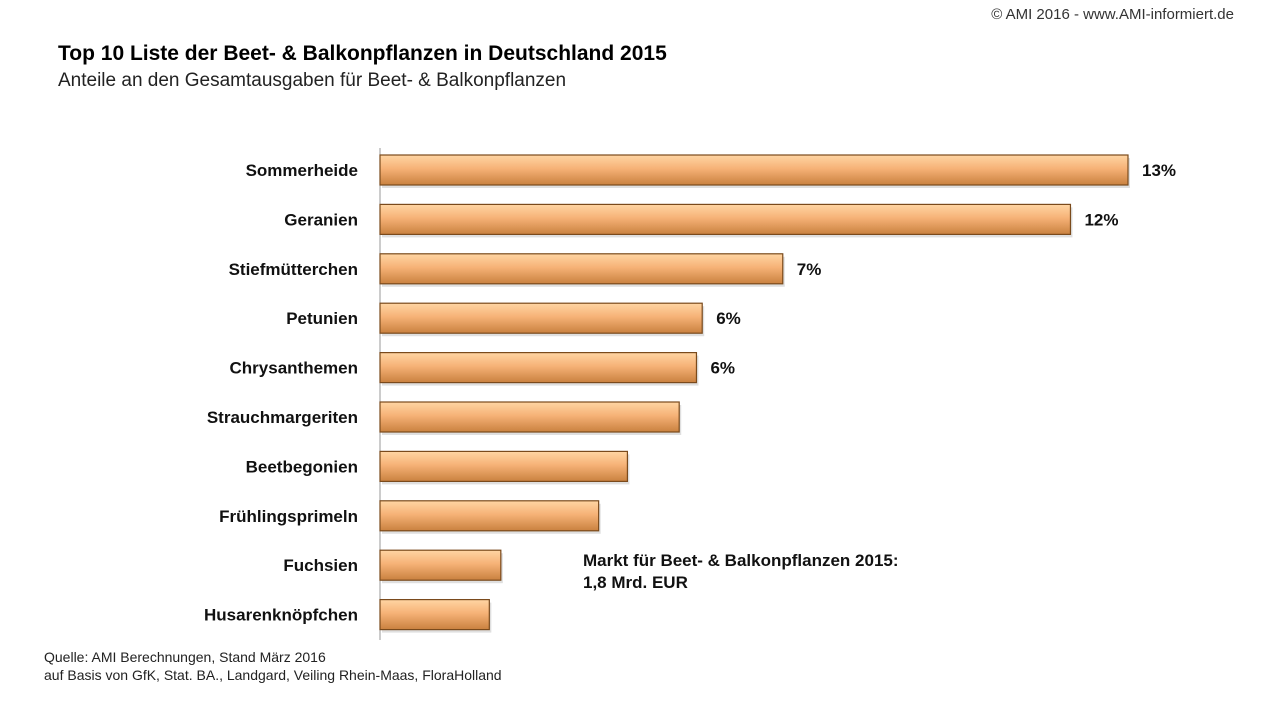 This screenshot has height=720, width=1280. What do you see at coordinates (293, 269) in the screenshot?
I see `category-label: Stiefmütterchen` at bounding box center [293, 269].